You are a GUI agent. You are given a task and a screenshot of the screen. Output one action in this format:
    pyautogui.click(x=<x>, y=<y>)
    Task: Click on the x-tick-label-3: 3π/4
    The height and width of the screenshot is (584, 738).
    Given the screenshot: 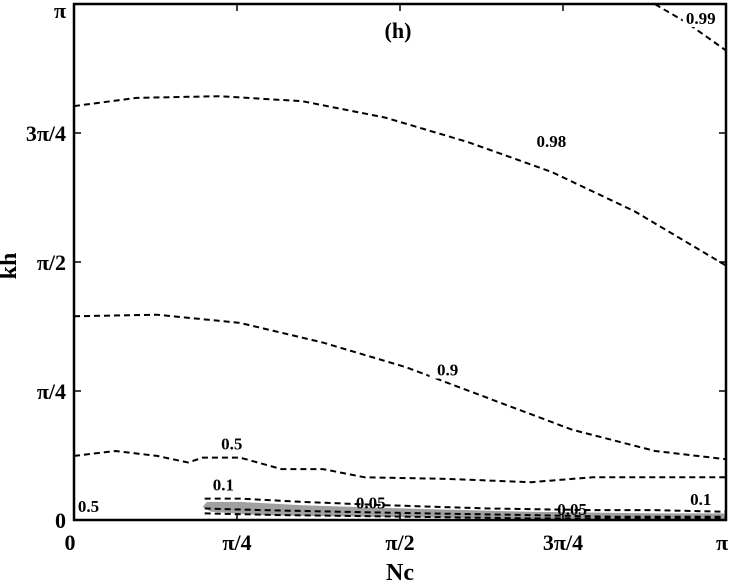 What is the action you would take?
    pyautogui.click(x=563, y=542)
    